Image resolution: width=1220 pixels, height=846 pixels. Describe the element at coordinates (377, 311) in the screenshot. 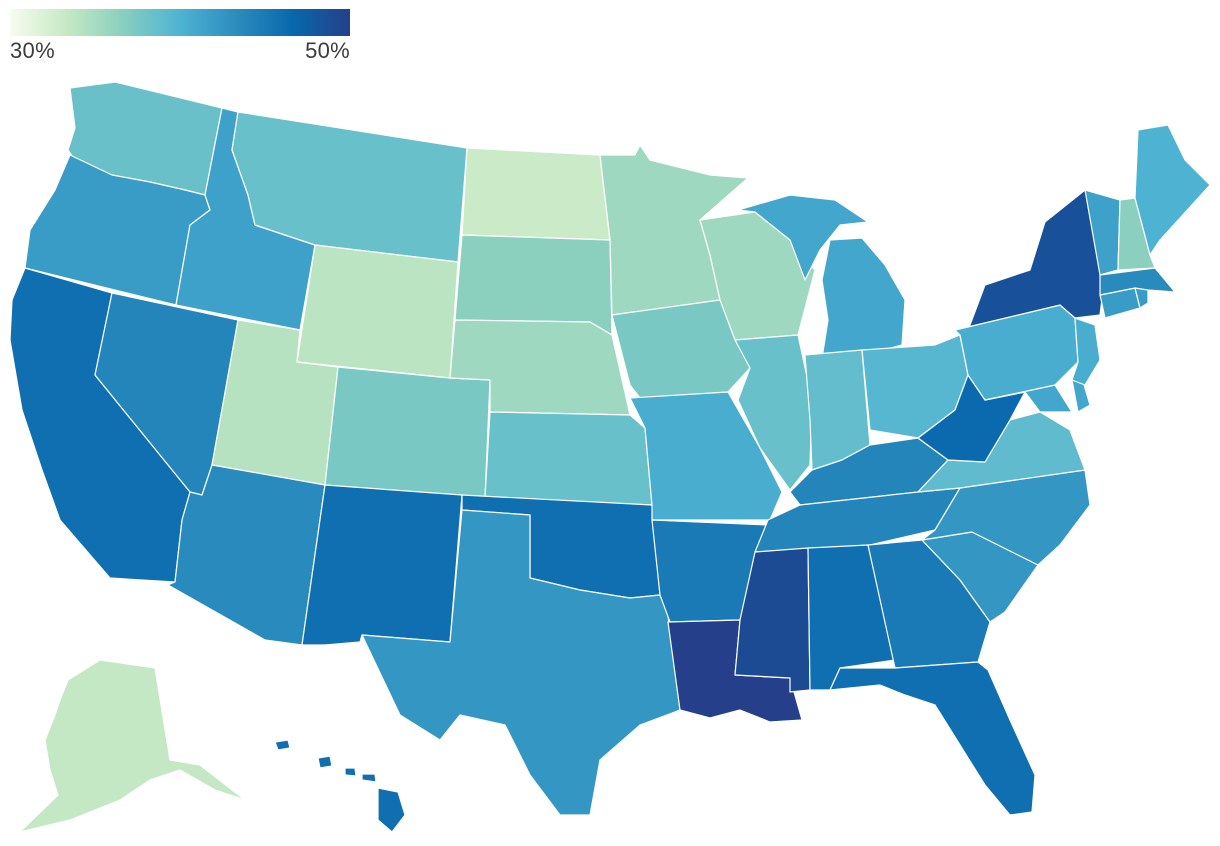

I see `state-wy` at that location.